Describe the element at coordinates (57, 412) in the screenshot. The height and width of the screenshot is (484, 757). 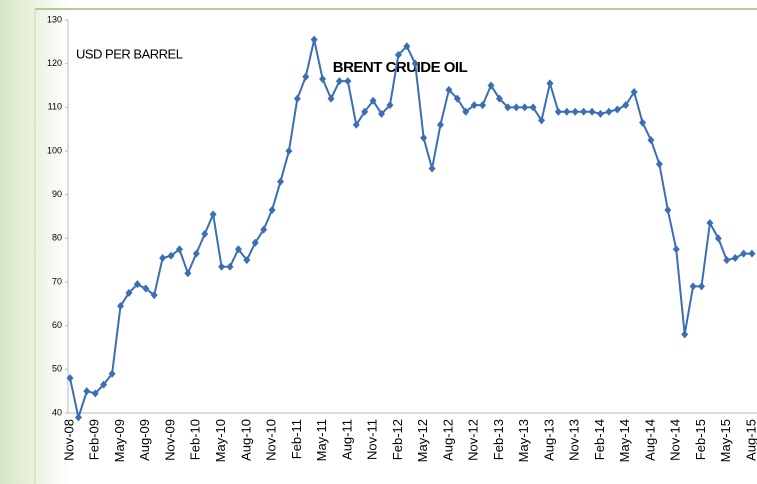
I see `y-tick-label: 40` at that location.